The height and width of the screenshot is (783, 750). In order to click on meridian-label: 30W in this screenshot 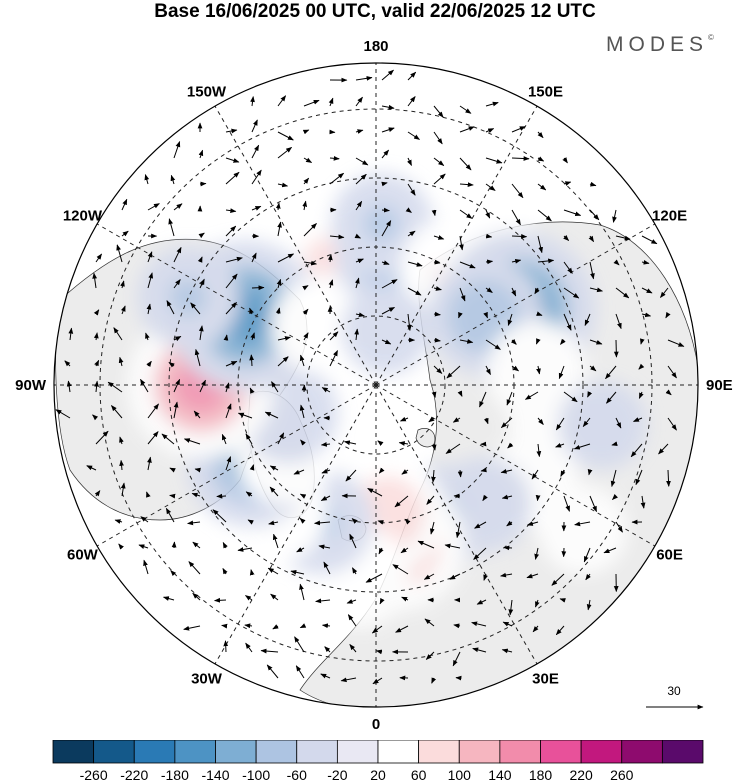, I will do `click(207, 679)`.